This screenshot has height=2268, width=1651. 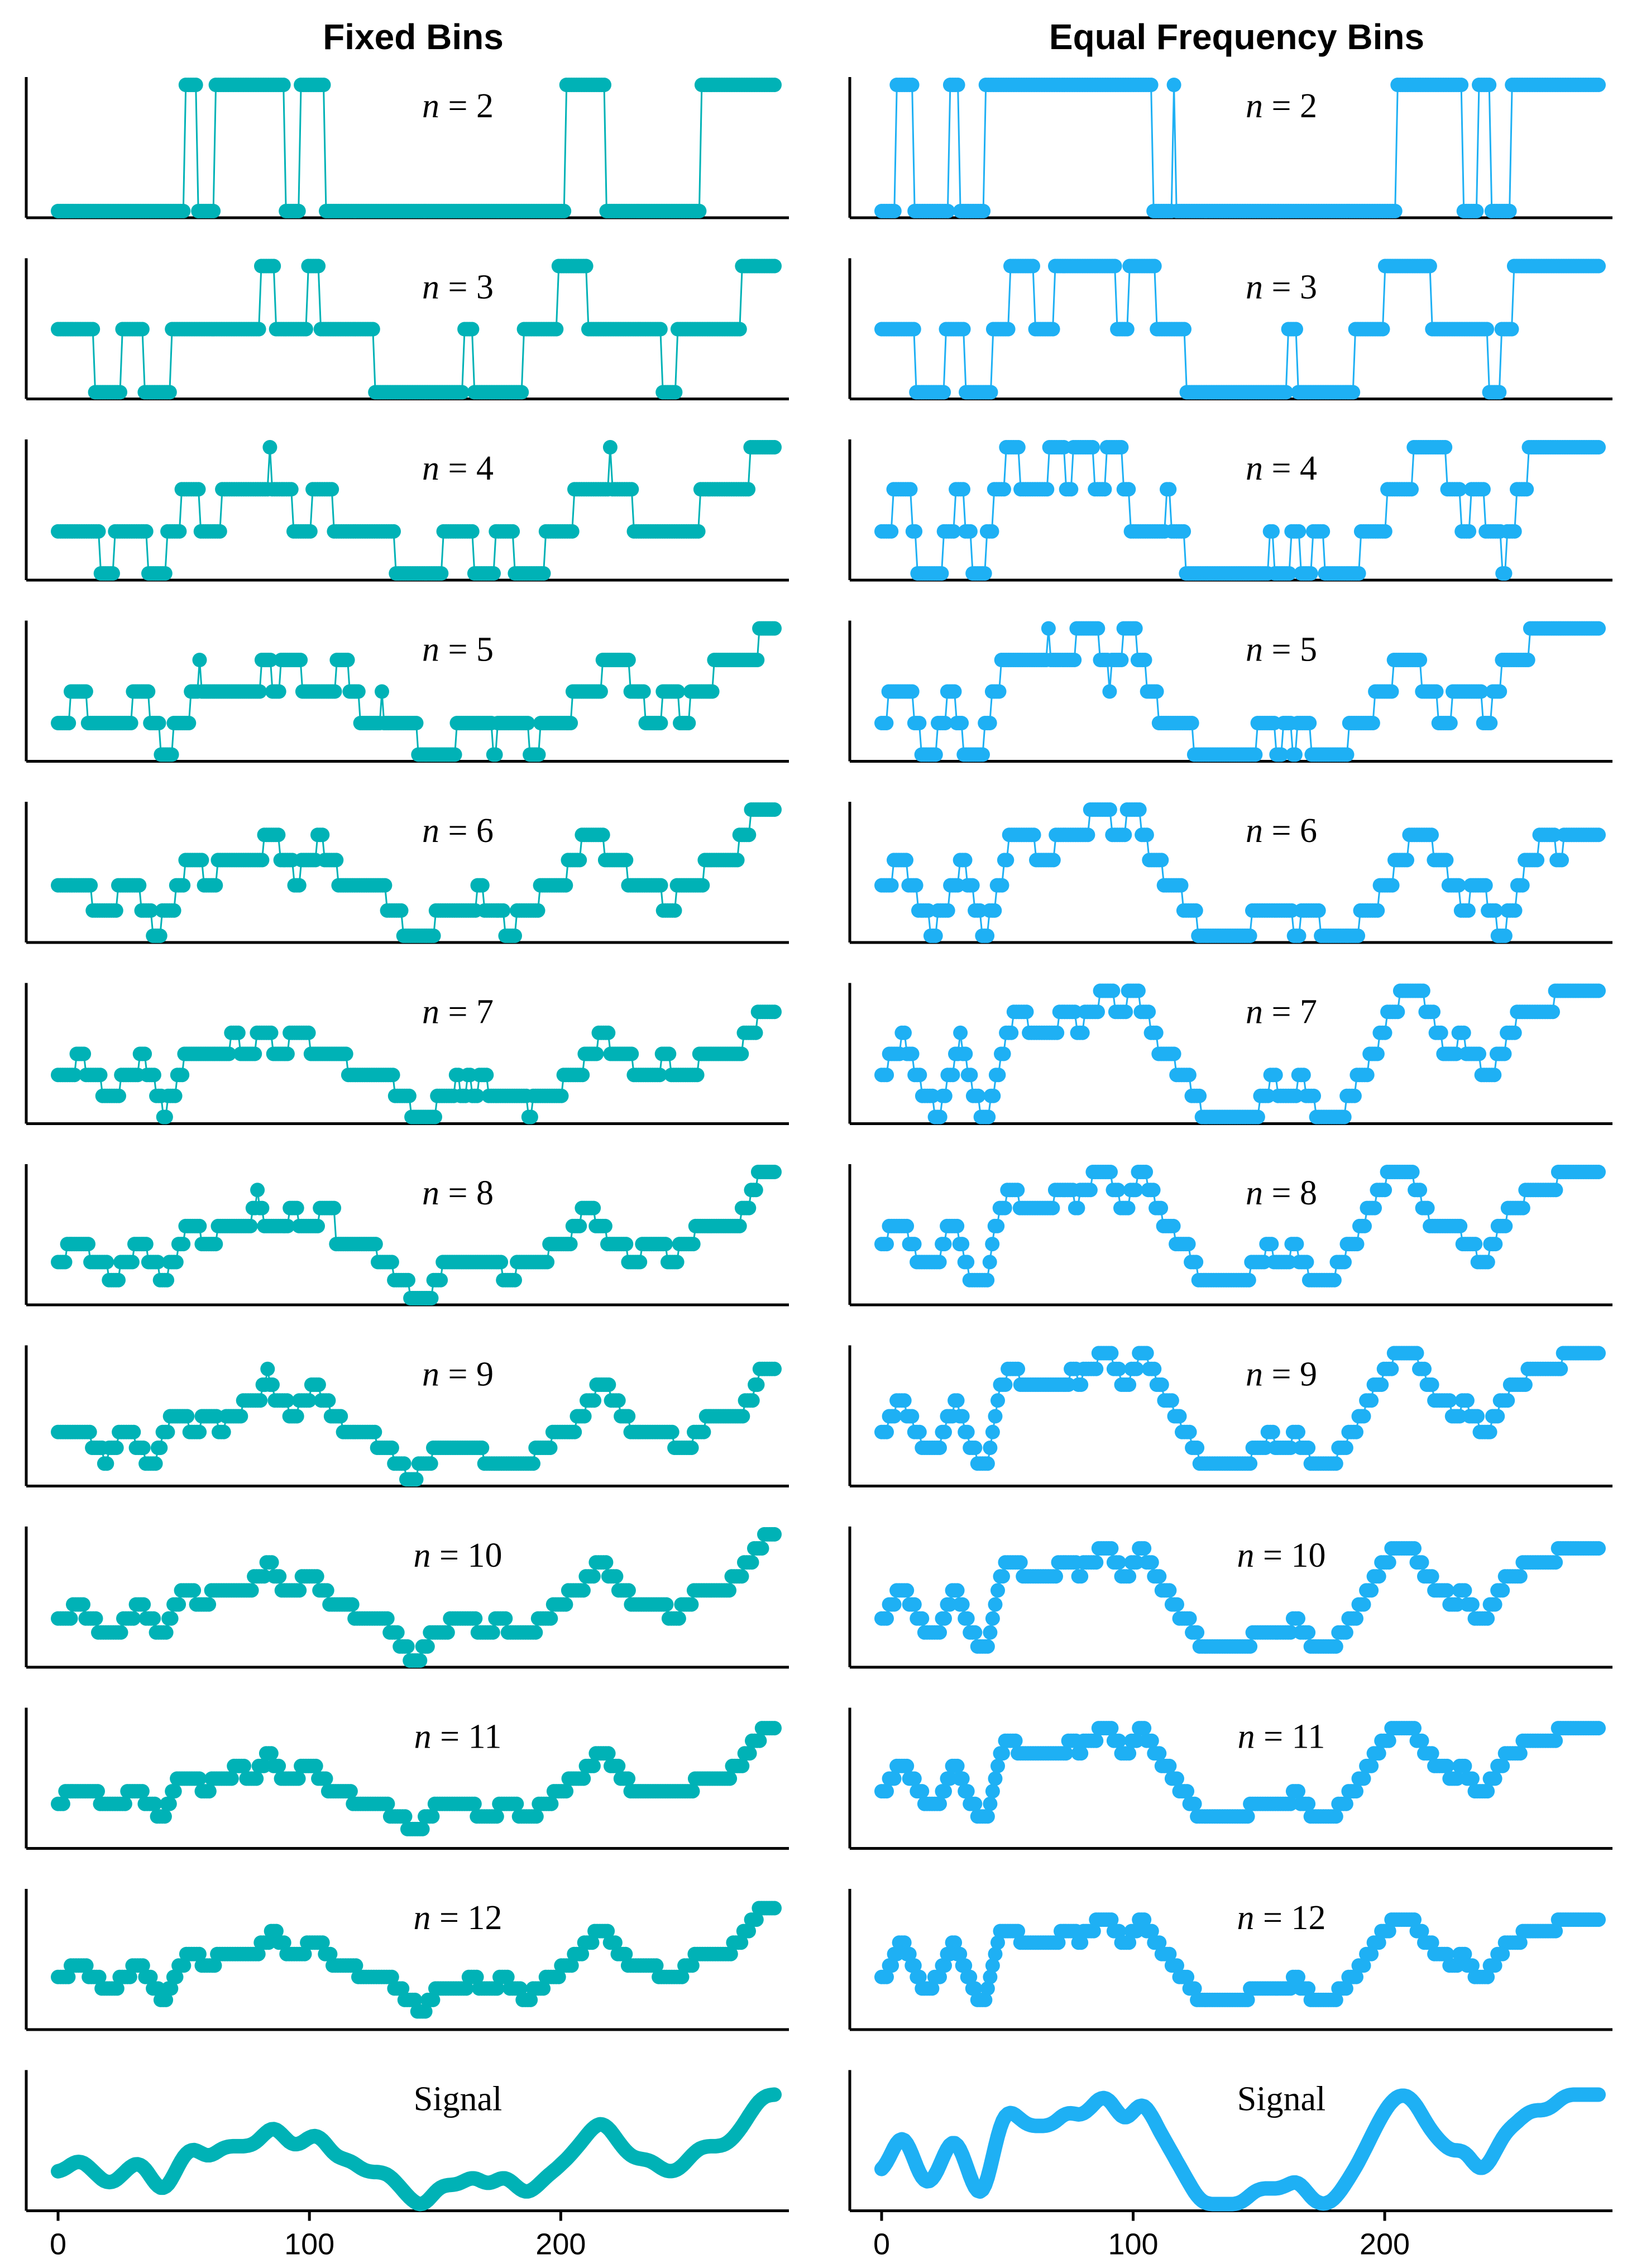 I want to click on panel-n-7: n = 7, so click(x=1230, y=1054).